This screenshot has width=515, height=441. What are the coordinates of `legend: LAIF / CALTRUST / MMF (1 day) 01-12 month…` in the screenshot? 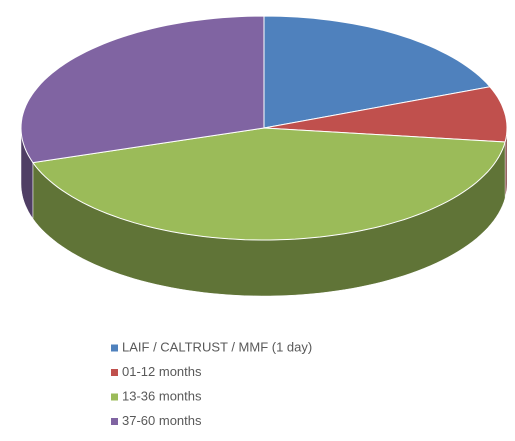 It's located at (211, 383).